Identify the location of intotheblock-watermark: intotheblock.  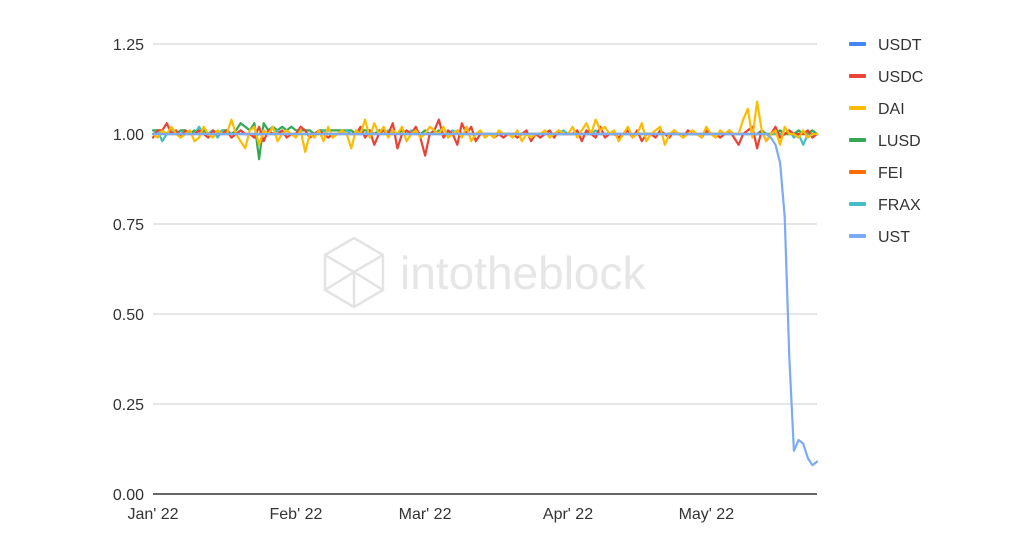
(484, 272).